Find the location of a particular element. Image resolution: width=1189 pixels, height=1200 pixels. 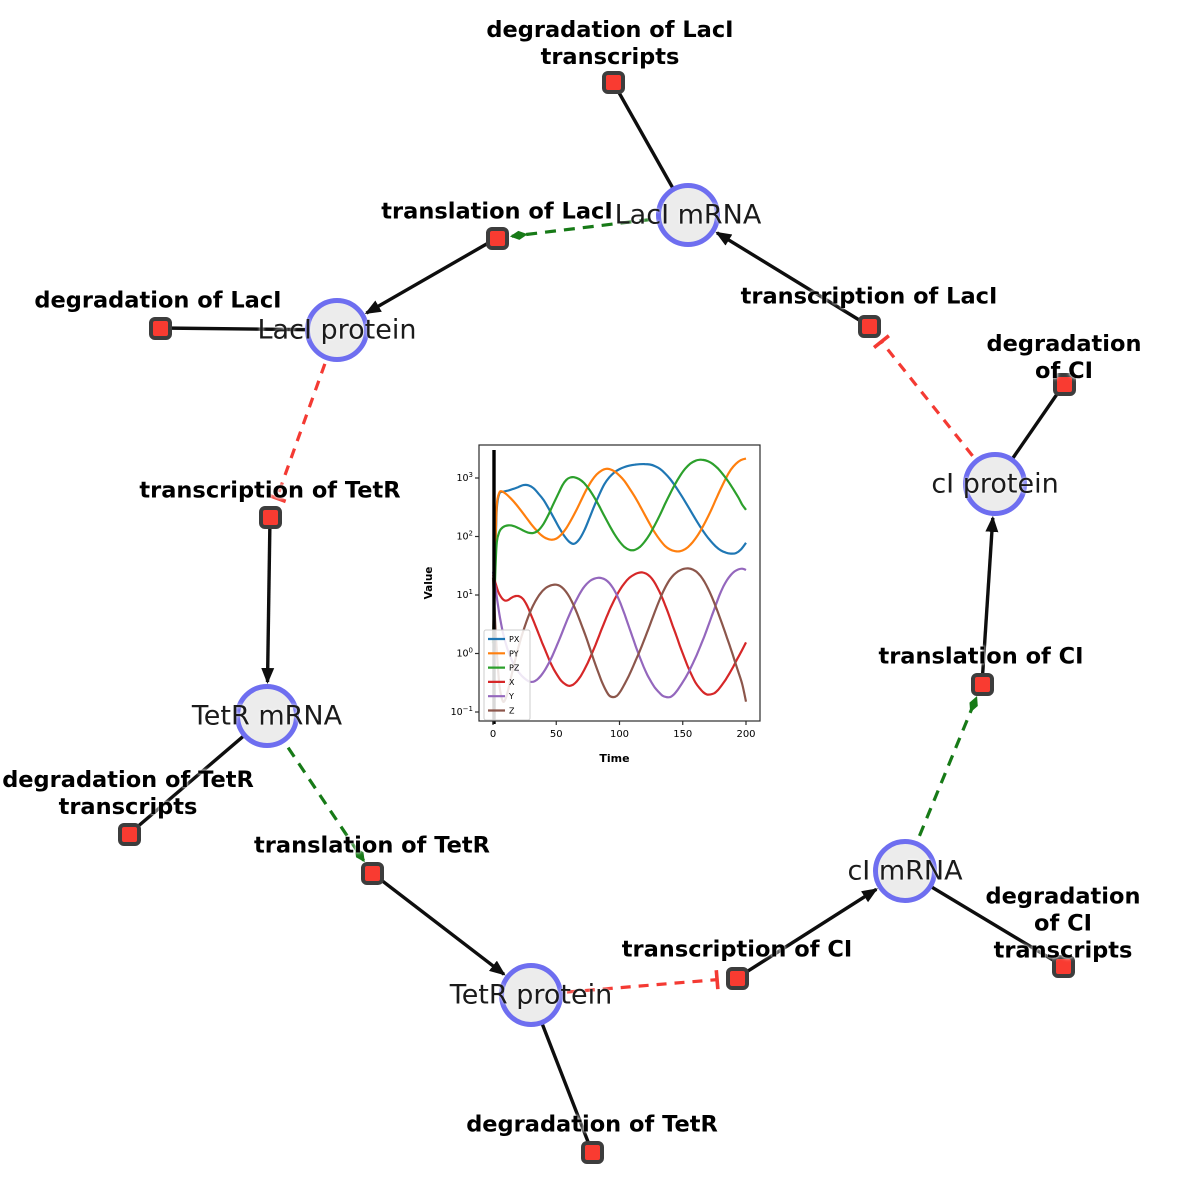

x-axis-label: Time is located at coordinates (614, 758).